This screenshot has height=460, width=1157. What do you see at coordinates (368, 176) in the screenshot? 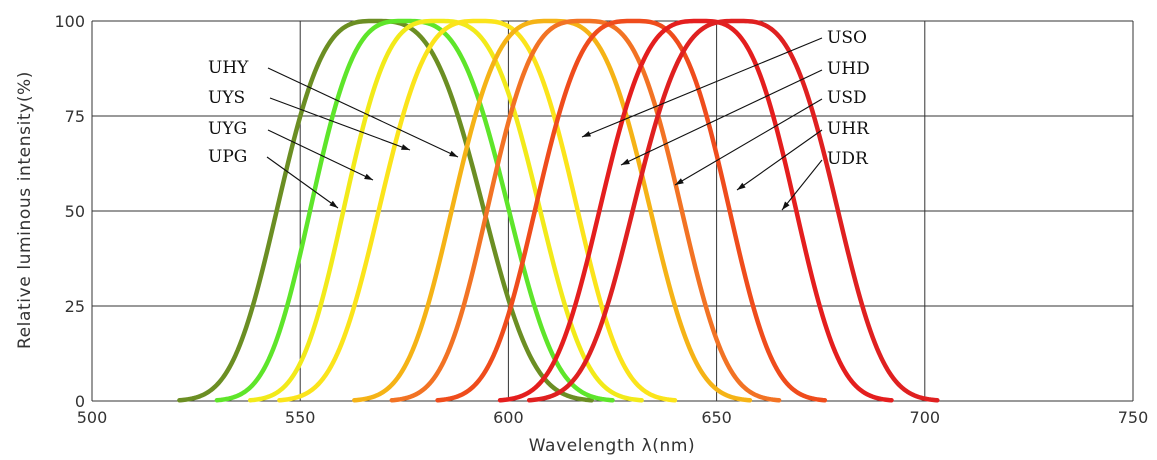
I see `arrowhead-uyg` at bounding box center [368, 176].